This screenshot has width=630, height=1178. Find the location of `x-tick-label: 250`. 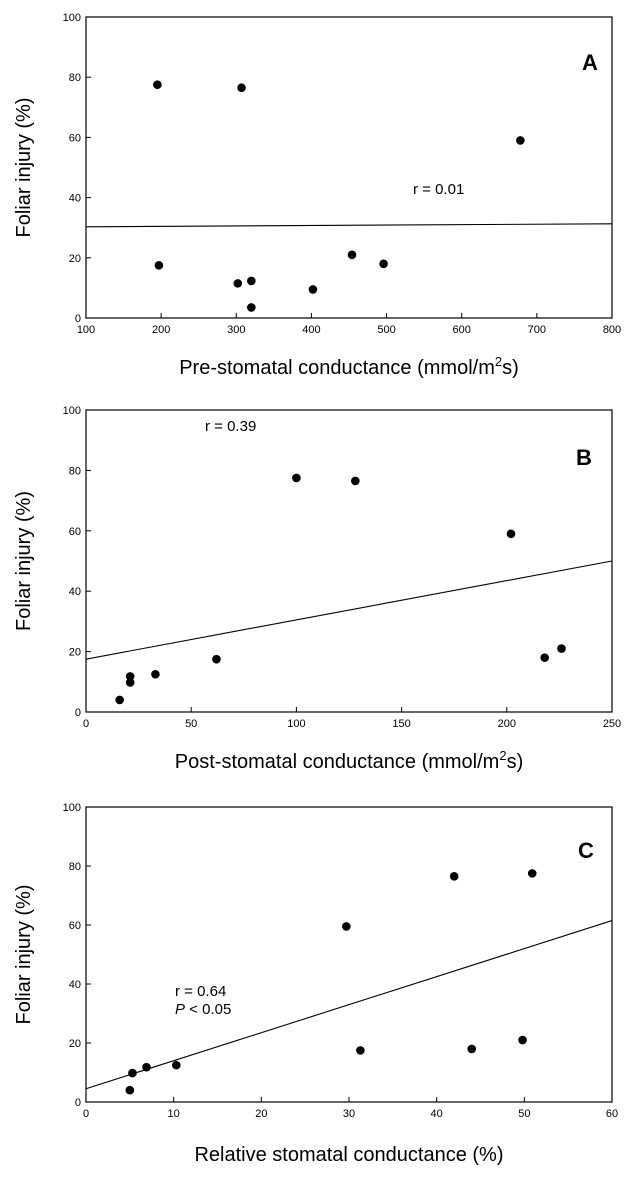

x-tick-label: 250 is located at coordinates (612, 724).